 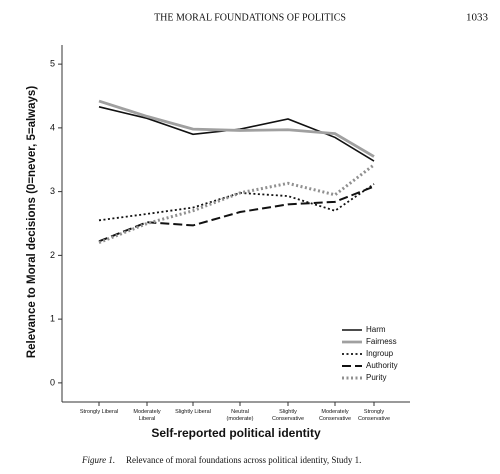 I want to click on page-number: 1033, so click(x=477, y=18).